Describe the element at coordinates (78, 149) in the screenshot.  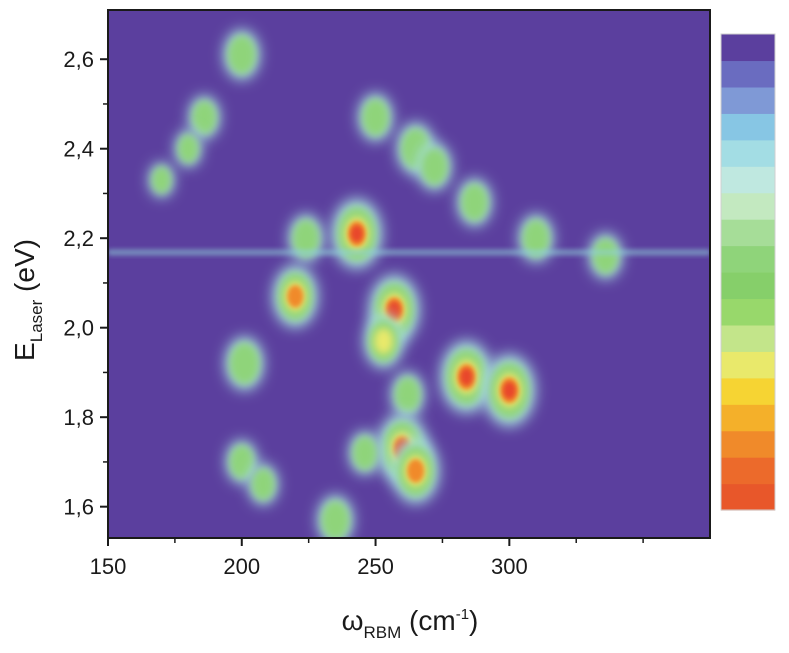
I see `y-tick-label: 2,4` at that location.